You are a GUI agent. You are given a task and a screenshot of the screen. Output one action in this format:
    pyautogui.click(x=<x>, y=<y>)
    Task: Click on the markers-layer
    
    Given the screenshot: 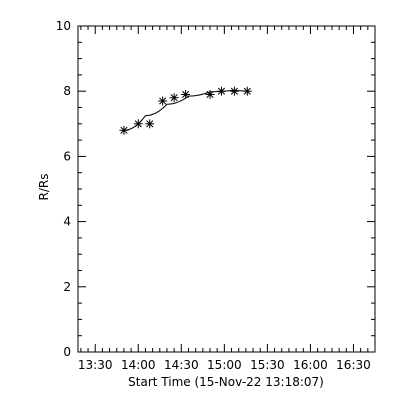 What is the action you would take?
    pyautogui.click(x=185, y=110)
    